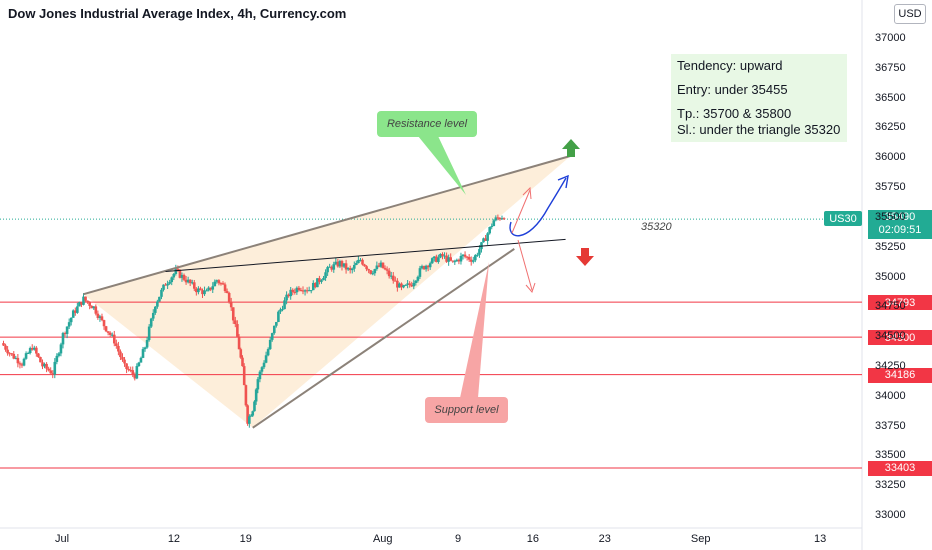 The image size is (932, 550). Describe the element at coordinates (890, 97) in the screenshot. I see `price-axis-tick: 36500` at that location.